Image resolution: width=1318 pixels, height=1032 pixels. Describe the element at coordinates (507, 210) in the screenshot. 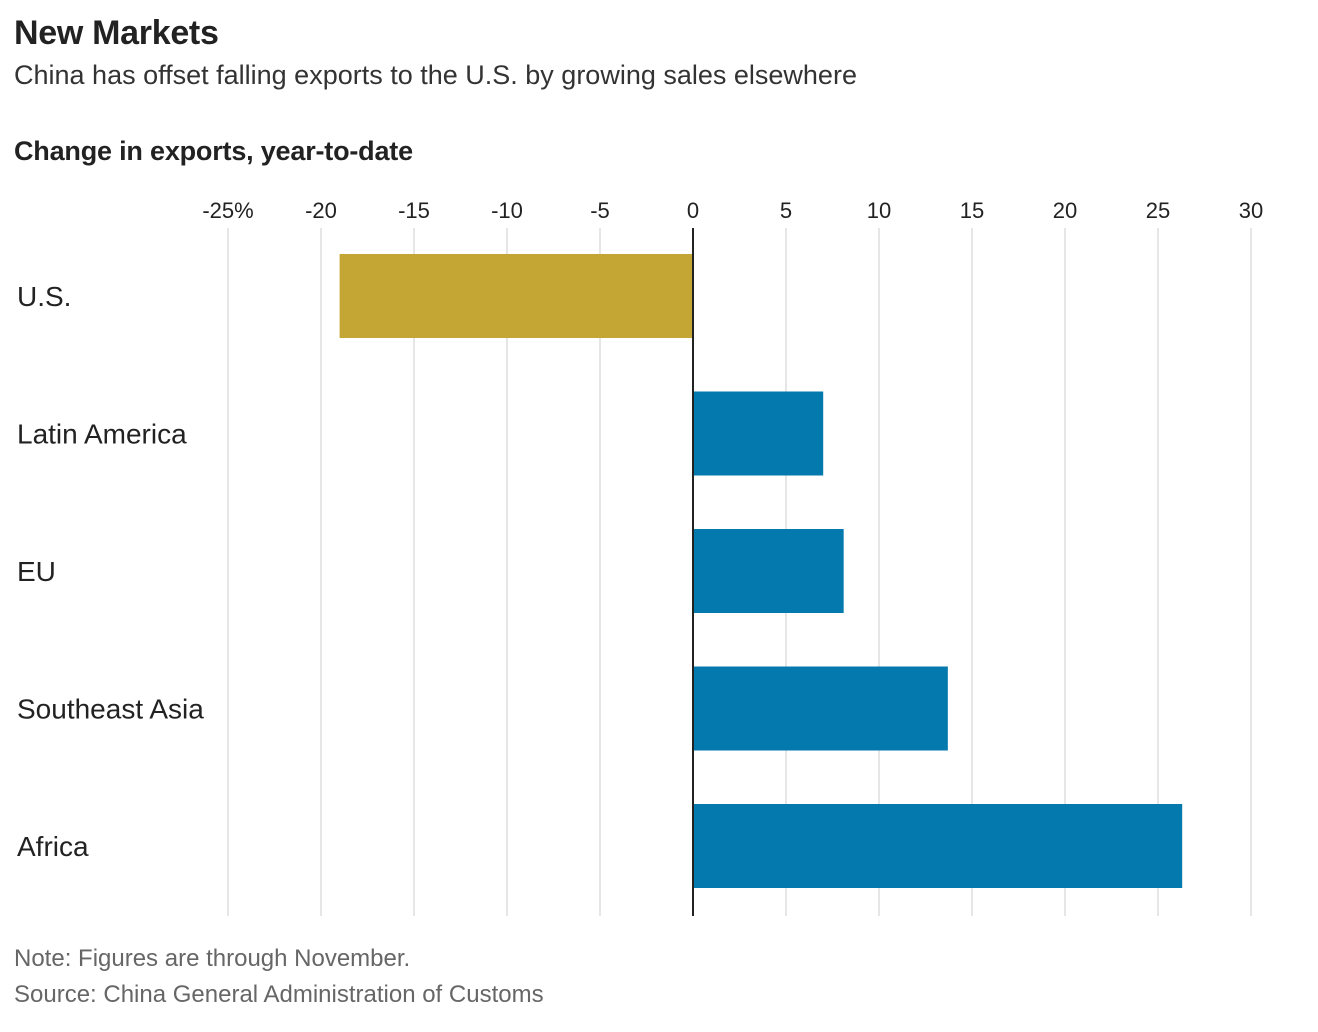

I see `x-tick-label: -10` at that location.